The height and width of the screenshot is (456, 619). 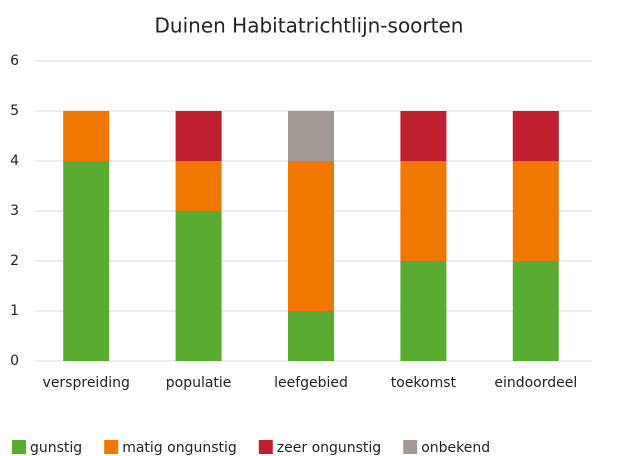 What do you see at coordinates (14, 261) in the screenshot?
I see `y-tick-label: 2` at bounding box center [14, 261].